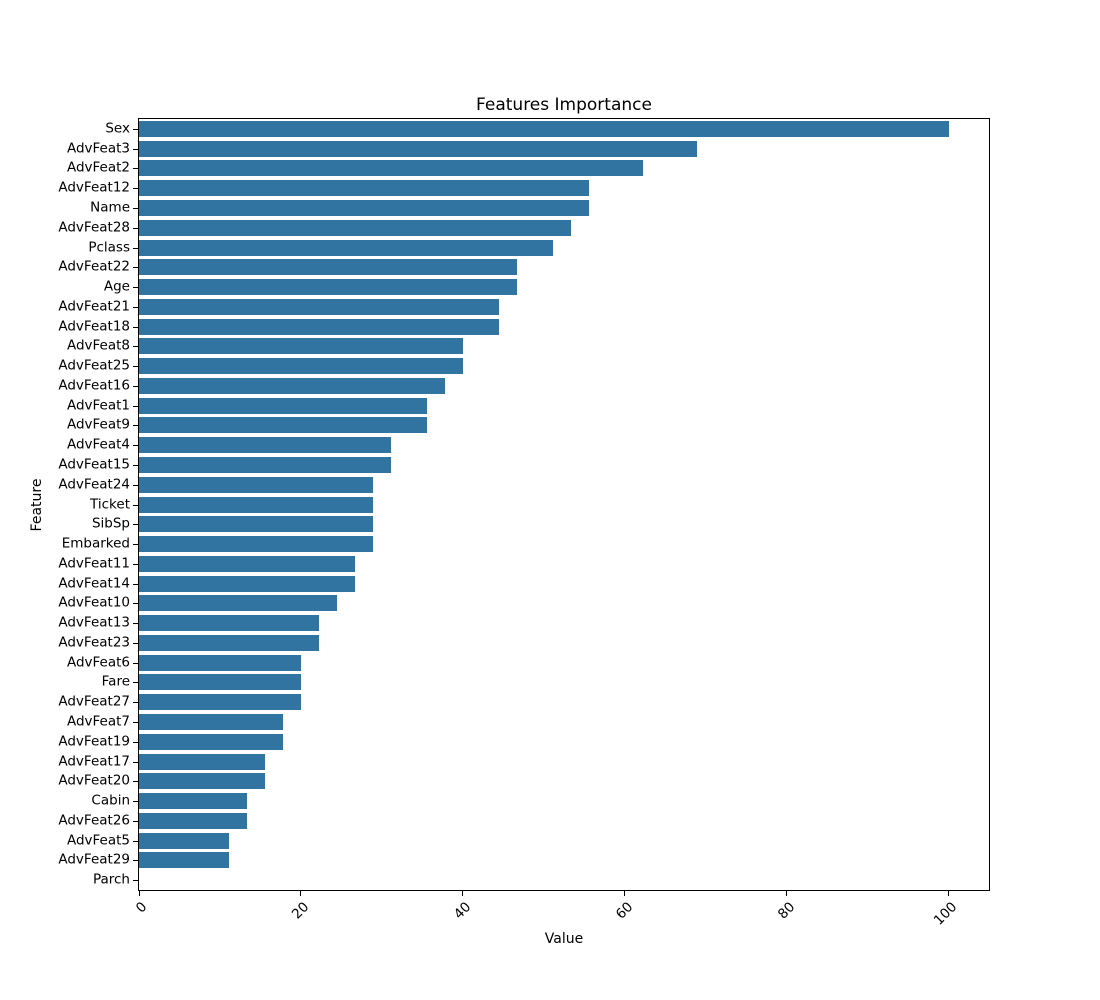  I want to click on bar-AdvFeat6, so click(220, 662).